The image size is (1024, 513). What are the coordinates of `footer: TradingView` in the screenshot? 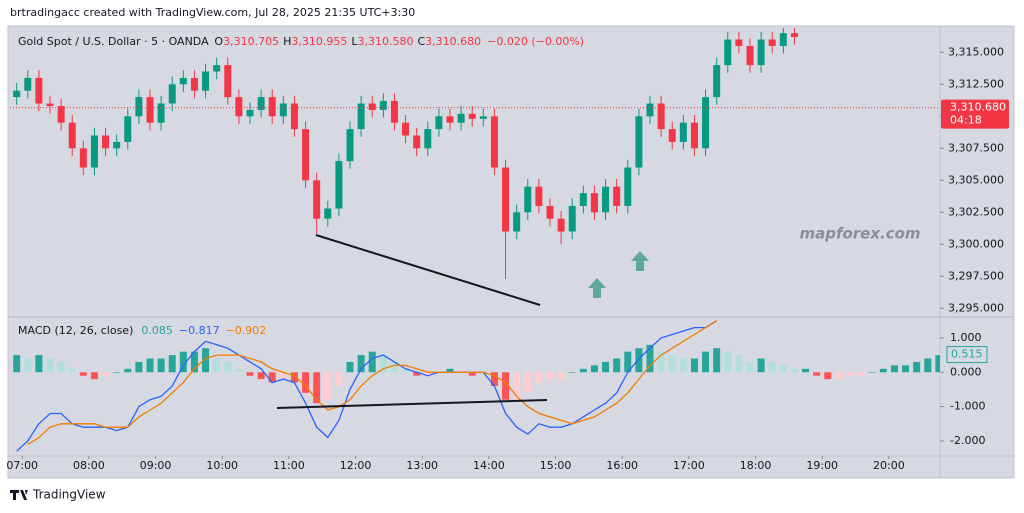 It's located at (58, 495).